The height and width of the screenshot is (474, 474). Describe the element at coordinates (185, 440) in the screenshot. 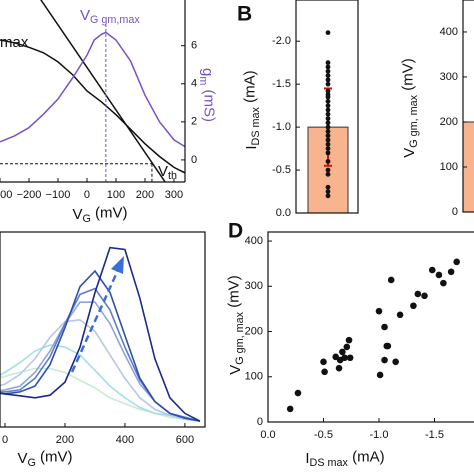

I see `x-tick-label: 600` at that location.